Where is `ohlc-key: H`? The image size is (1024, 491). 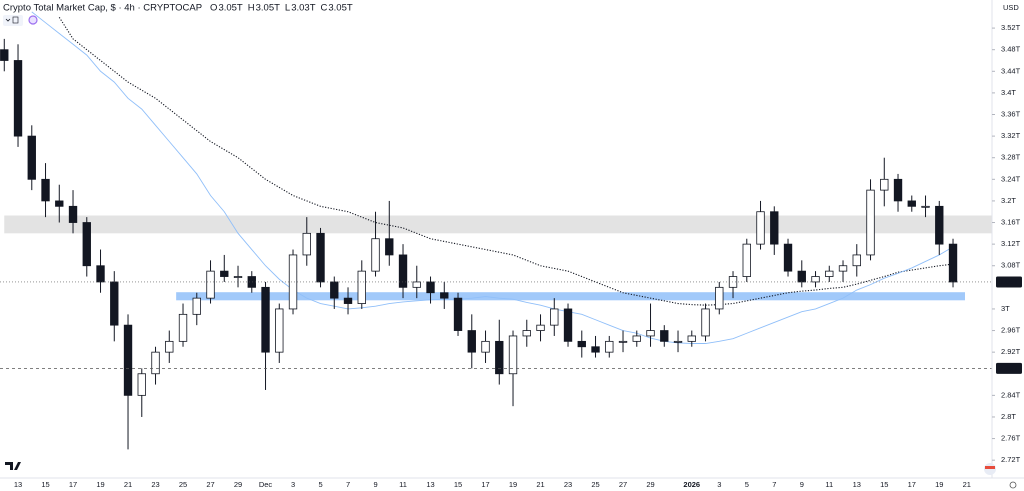 ohlc-key: H is located at coordinates (251, 8).